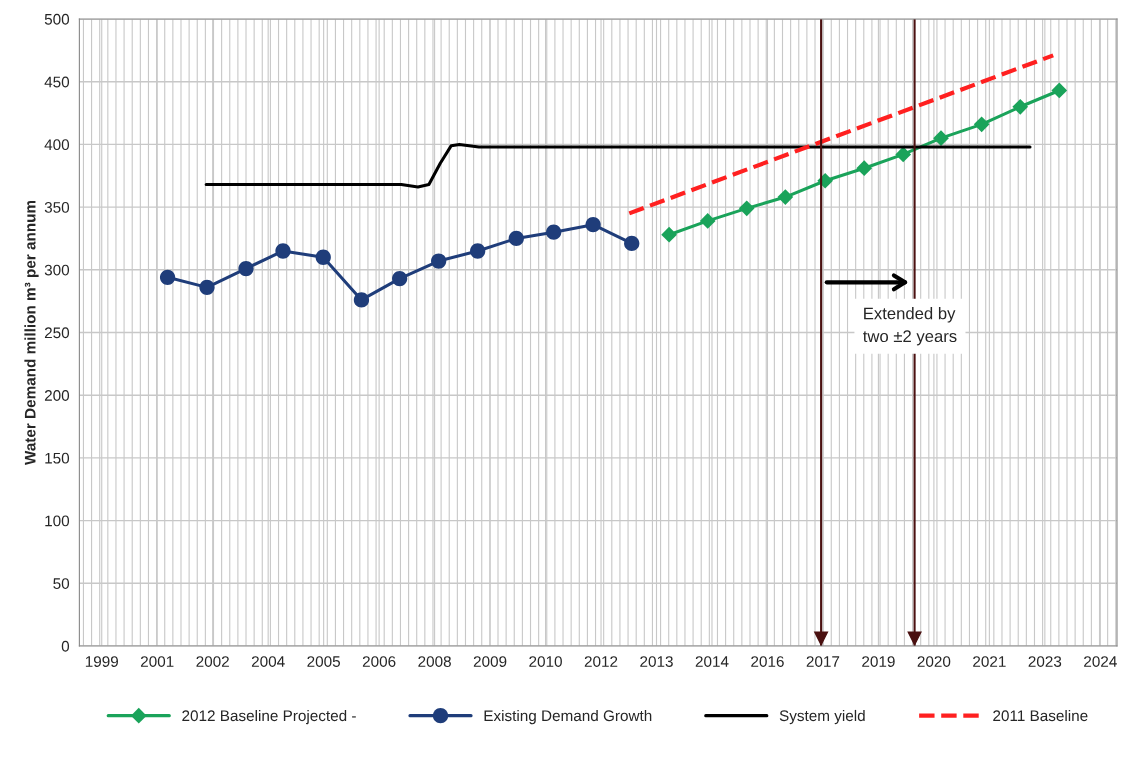 This screenshot has height=760, width=1134. I want to click on x-tick-label: 2021, so click(989, 661).